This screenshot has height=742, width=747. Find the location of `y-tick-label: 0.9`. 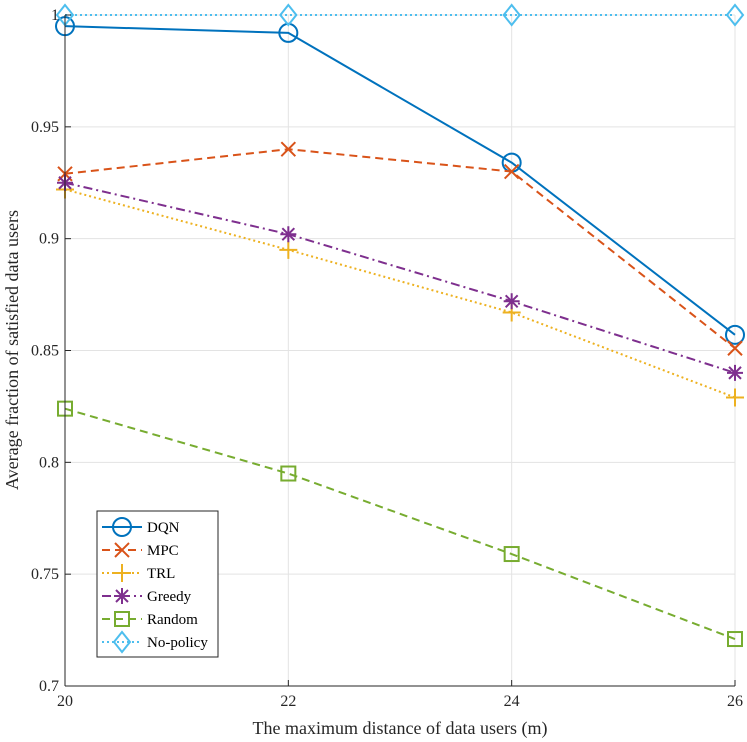

y-tick-label: 0.9 is located at coordinates (49, 239).